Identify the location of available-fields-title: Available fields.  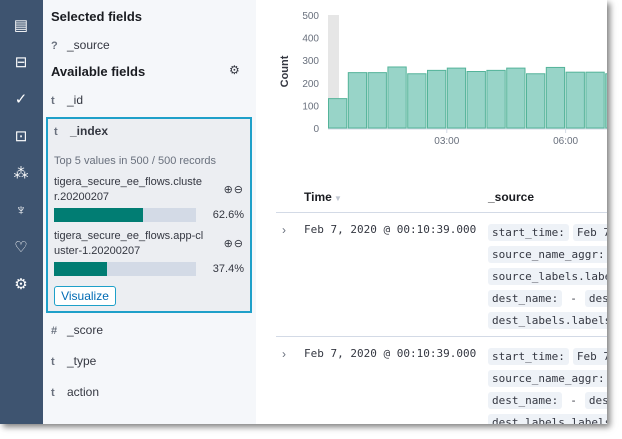
(98, 71).